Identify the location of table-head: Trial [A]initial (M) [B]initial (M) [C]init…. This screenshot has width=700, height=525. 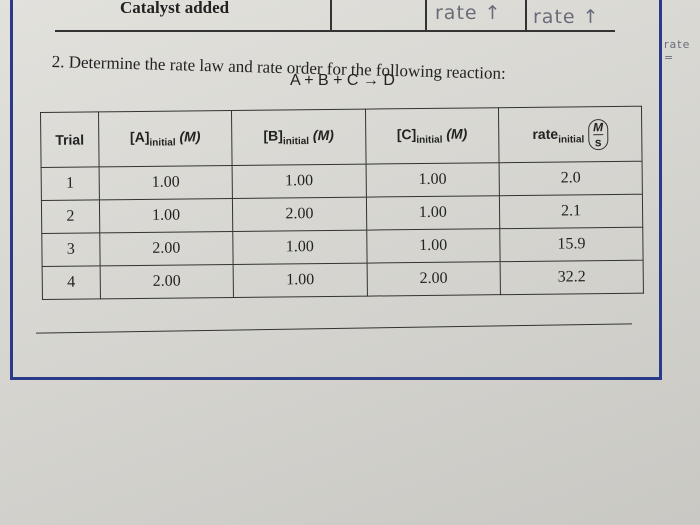
(341, 137).